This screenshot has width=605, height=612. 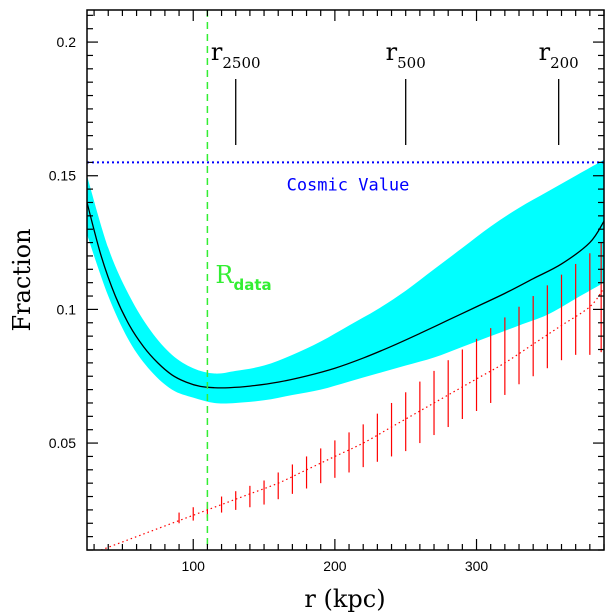 I want to click on x-tick-label: 200, so click(x=335, y=566).